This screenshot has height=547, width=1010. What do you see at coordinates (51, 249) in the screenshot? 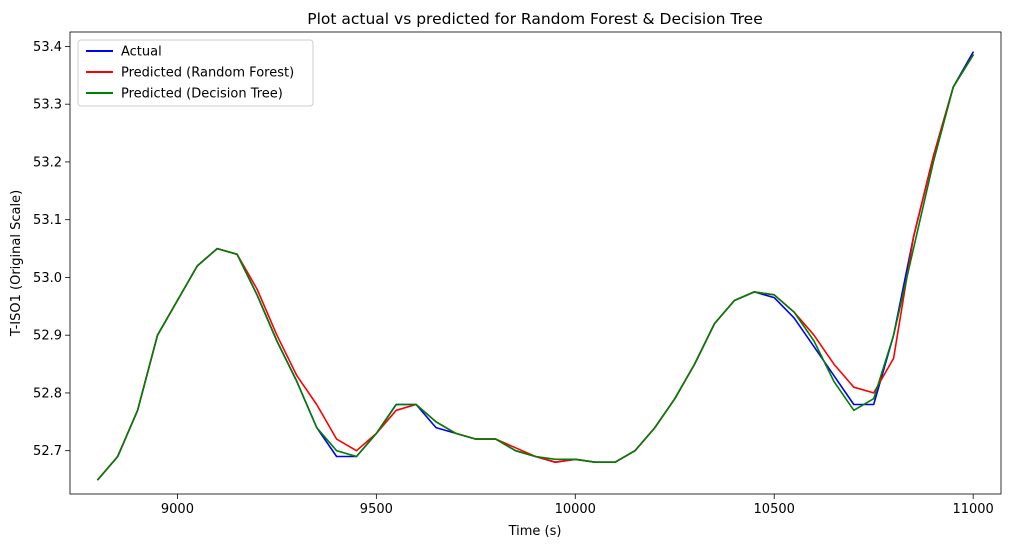
I see `y-axis-ticks: 52.7 52.8 52.9 53.0 53.1 53.2 53.3 53.4` at bounding box center [51, 249].